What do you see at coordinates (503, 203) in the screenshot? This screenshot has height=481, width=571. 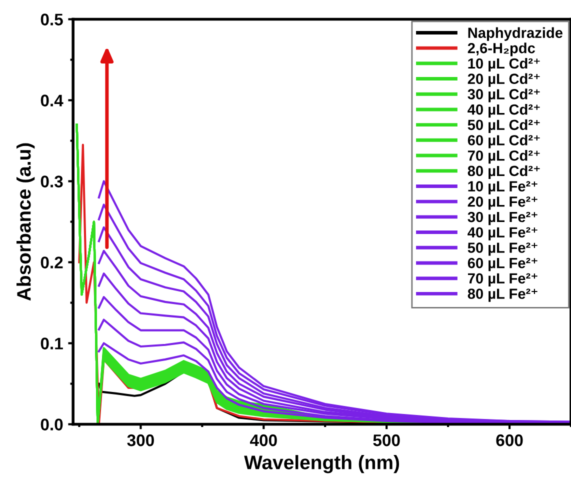 I see `legend-label: 20 µL Fe²⁺` at bounding box center [503, 203].